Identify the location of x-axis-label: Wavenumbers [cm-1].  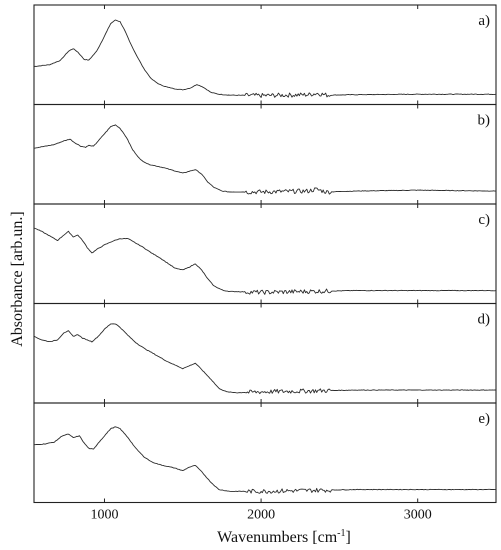
(284, 537).